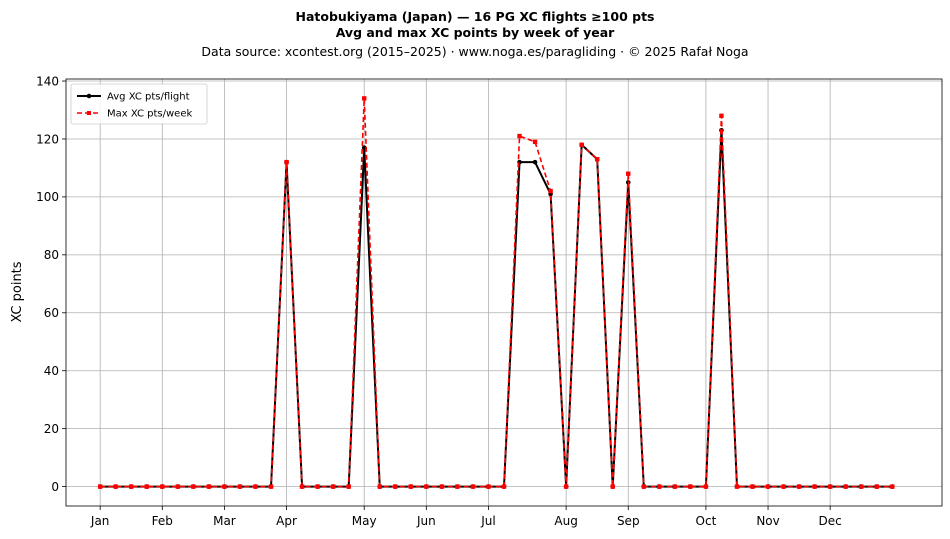 Image resolution: width=950 pixels, height=539 pixels. I want to click on legend-box, so click(139, 104).